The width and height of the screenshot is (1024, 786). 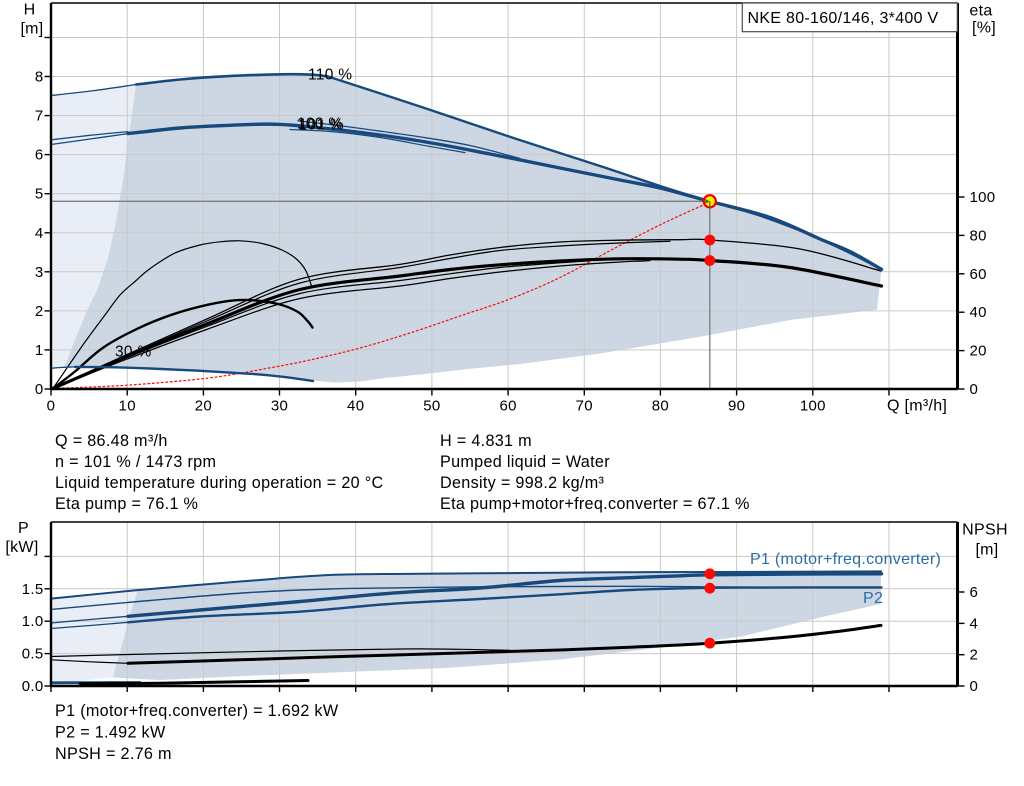 I want to click on svg-text: 0.0, so click(x=33, y=686).